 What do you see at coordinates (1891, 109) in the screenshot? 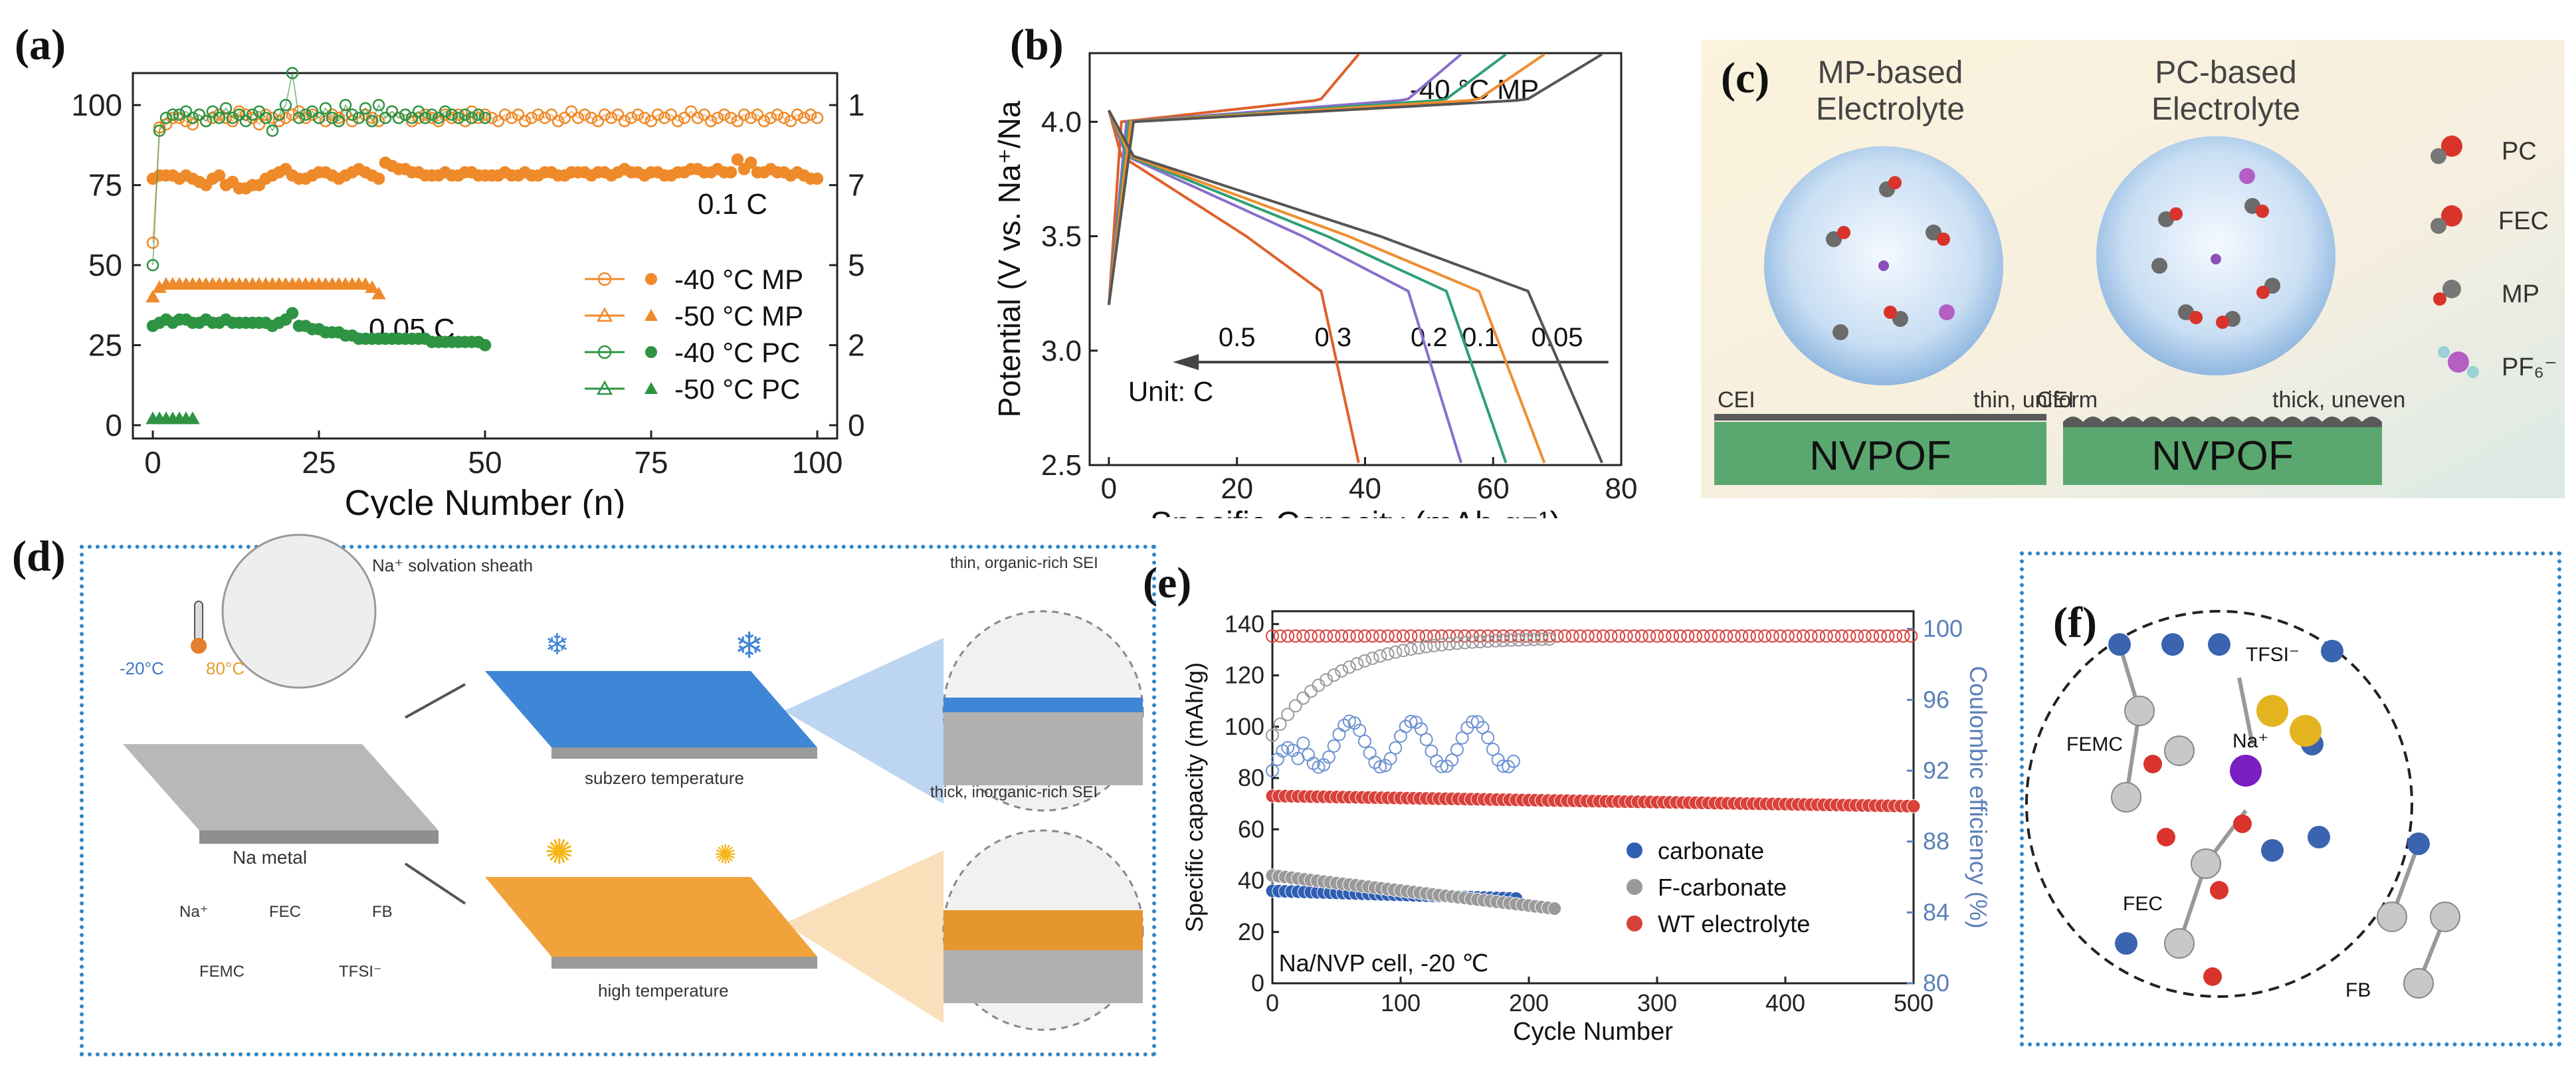
I see `mp-title-2: Electrolyte` at bounding box center [1891, 109].